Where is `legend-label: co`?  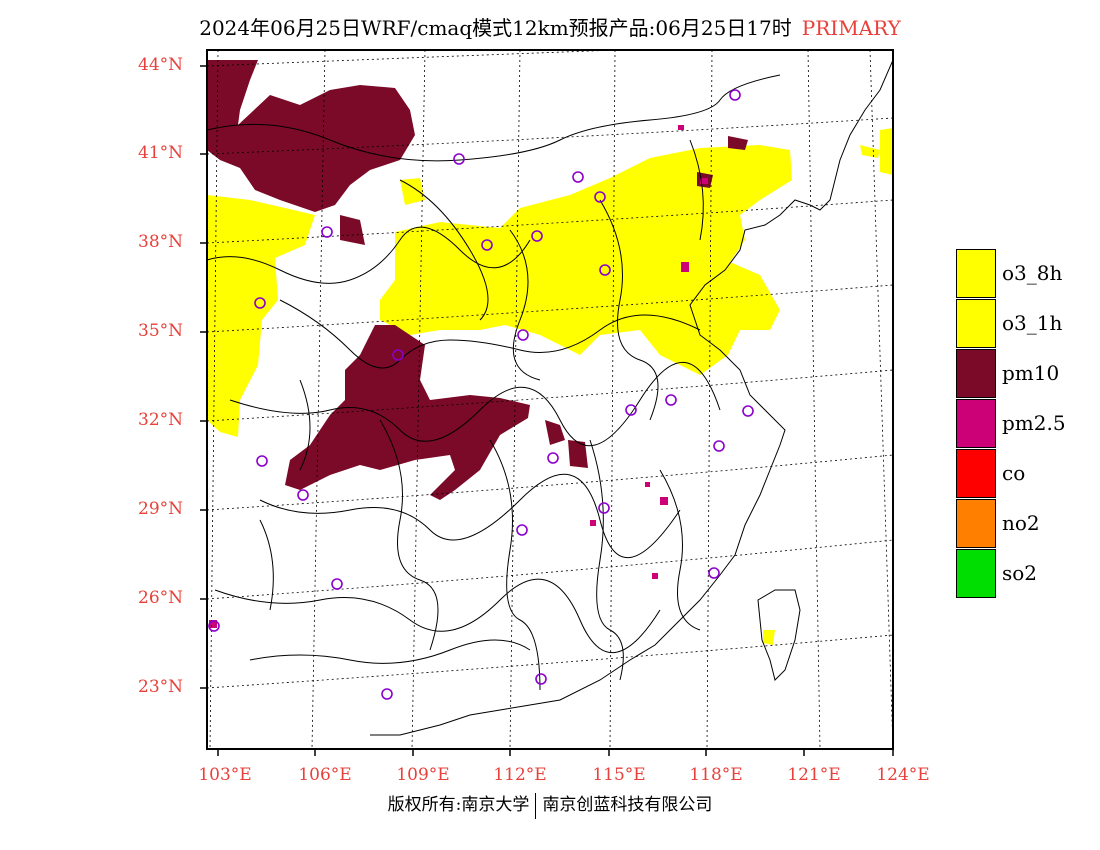
legend-label: co is located at coordinates (1014, 473).